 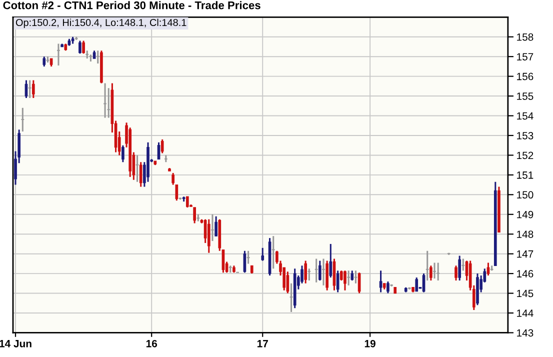 What do you see at coordinates (262, 344) in the screenshot?
I see `x-tick-label: 17` at bounding box center [262, 344].